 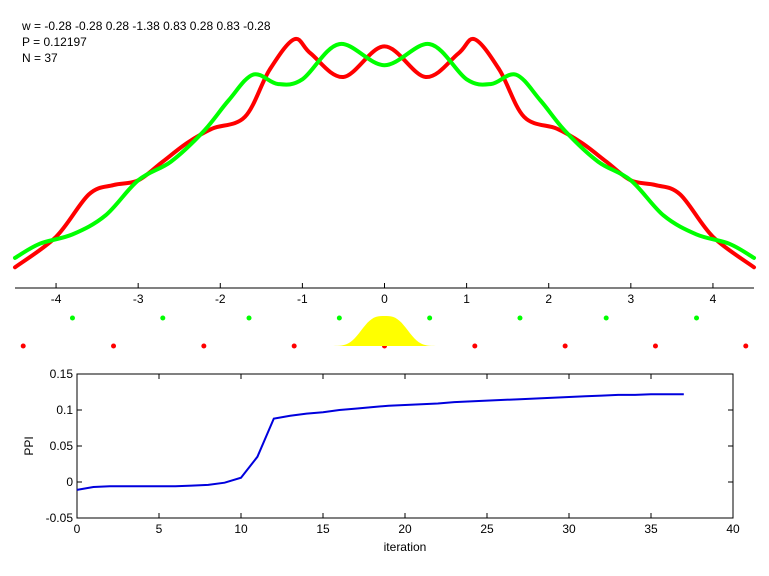 I want to click on top-x-tick-label: 3, so click(x=630, y=299).